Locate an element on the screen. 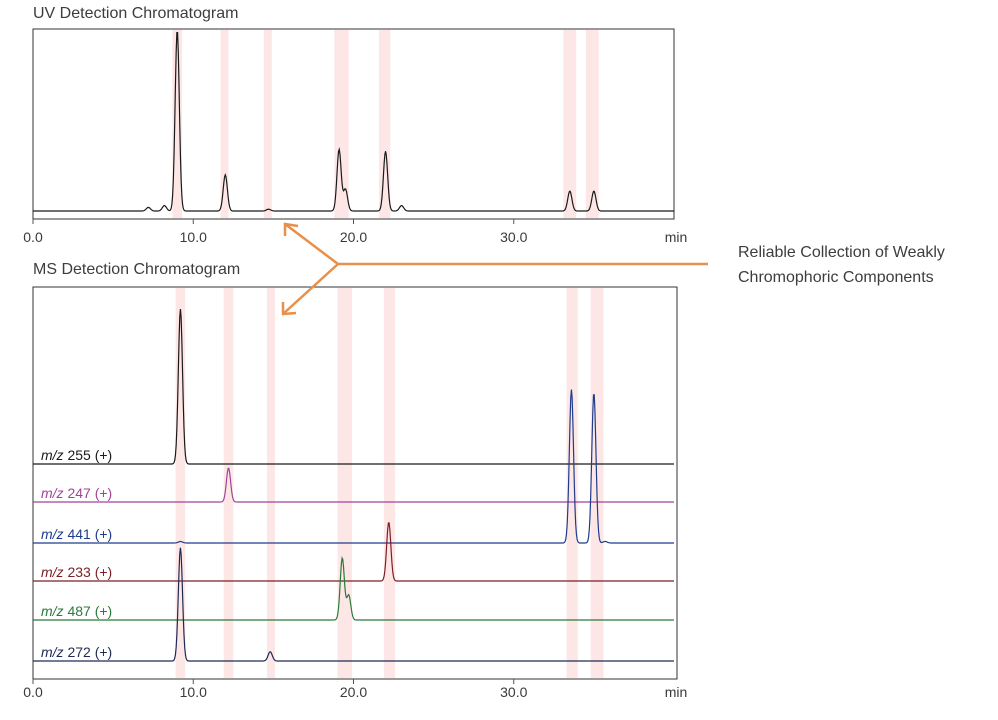 The height and width of the screenshot is (720, 998). uv-tick-label-3: 20.0 is located at coordinates (353, 237).